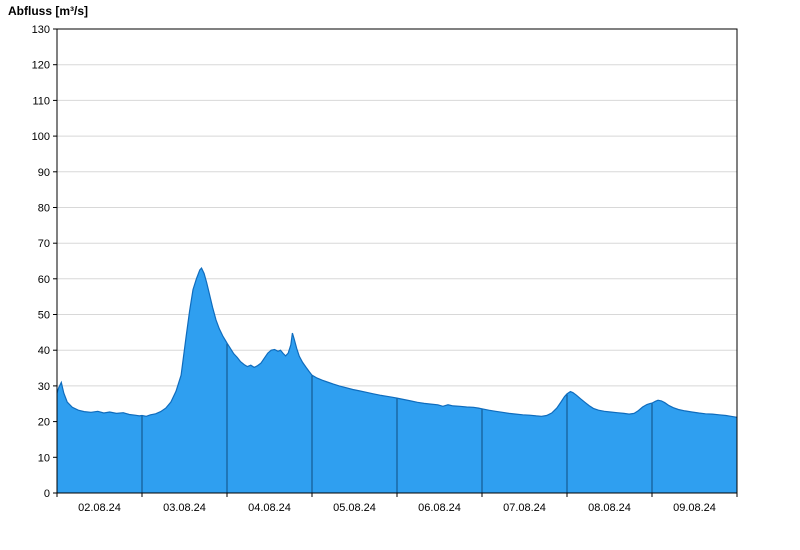  Describe the element at coordinates (44, 173) in the screenshot. I see `y-axis-tick-label: 90` at that location.